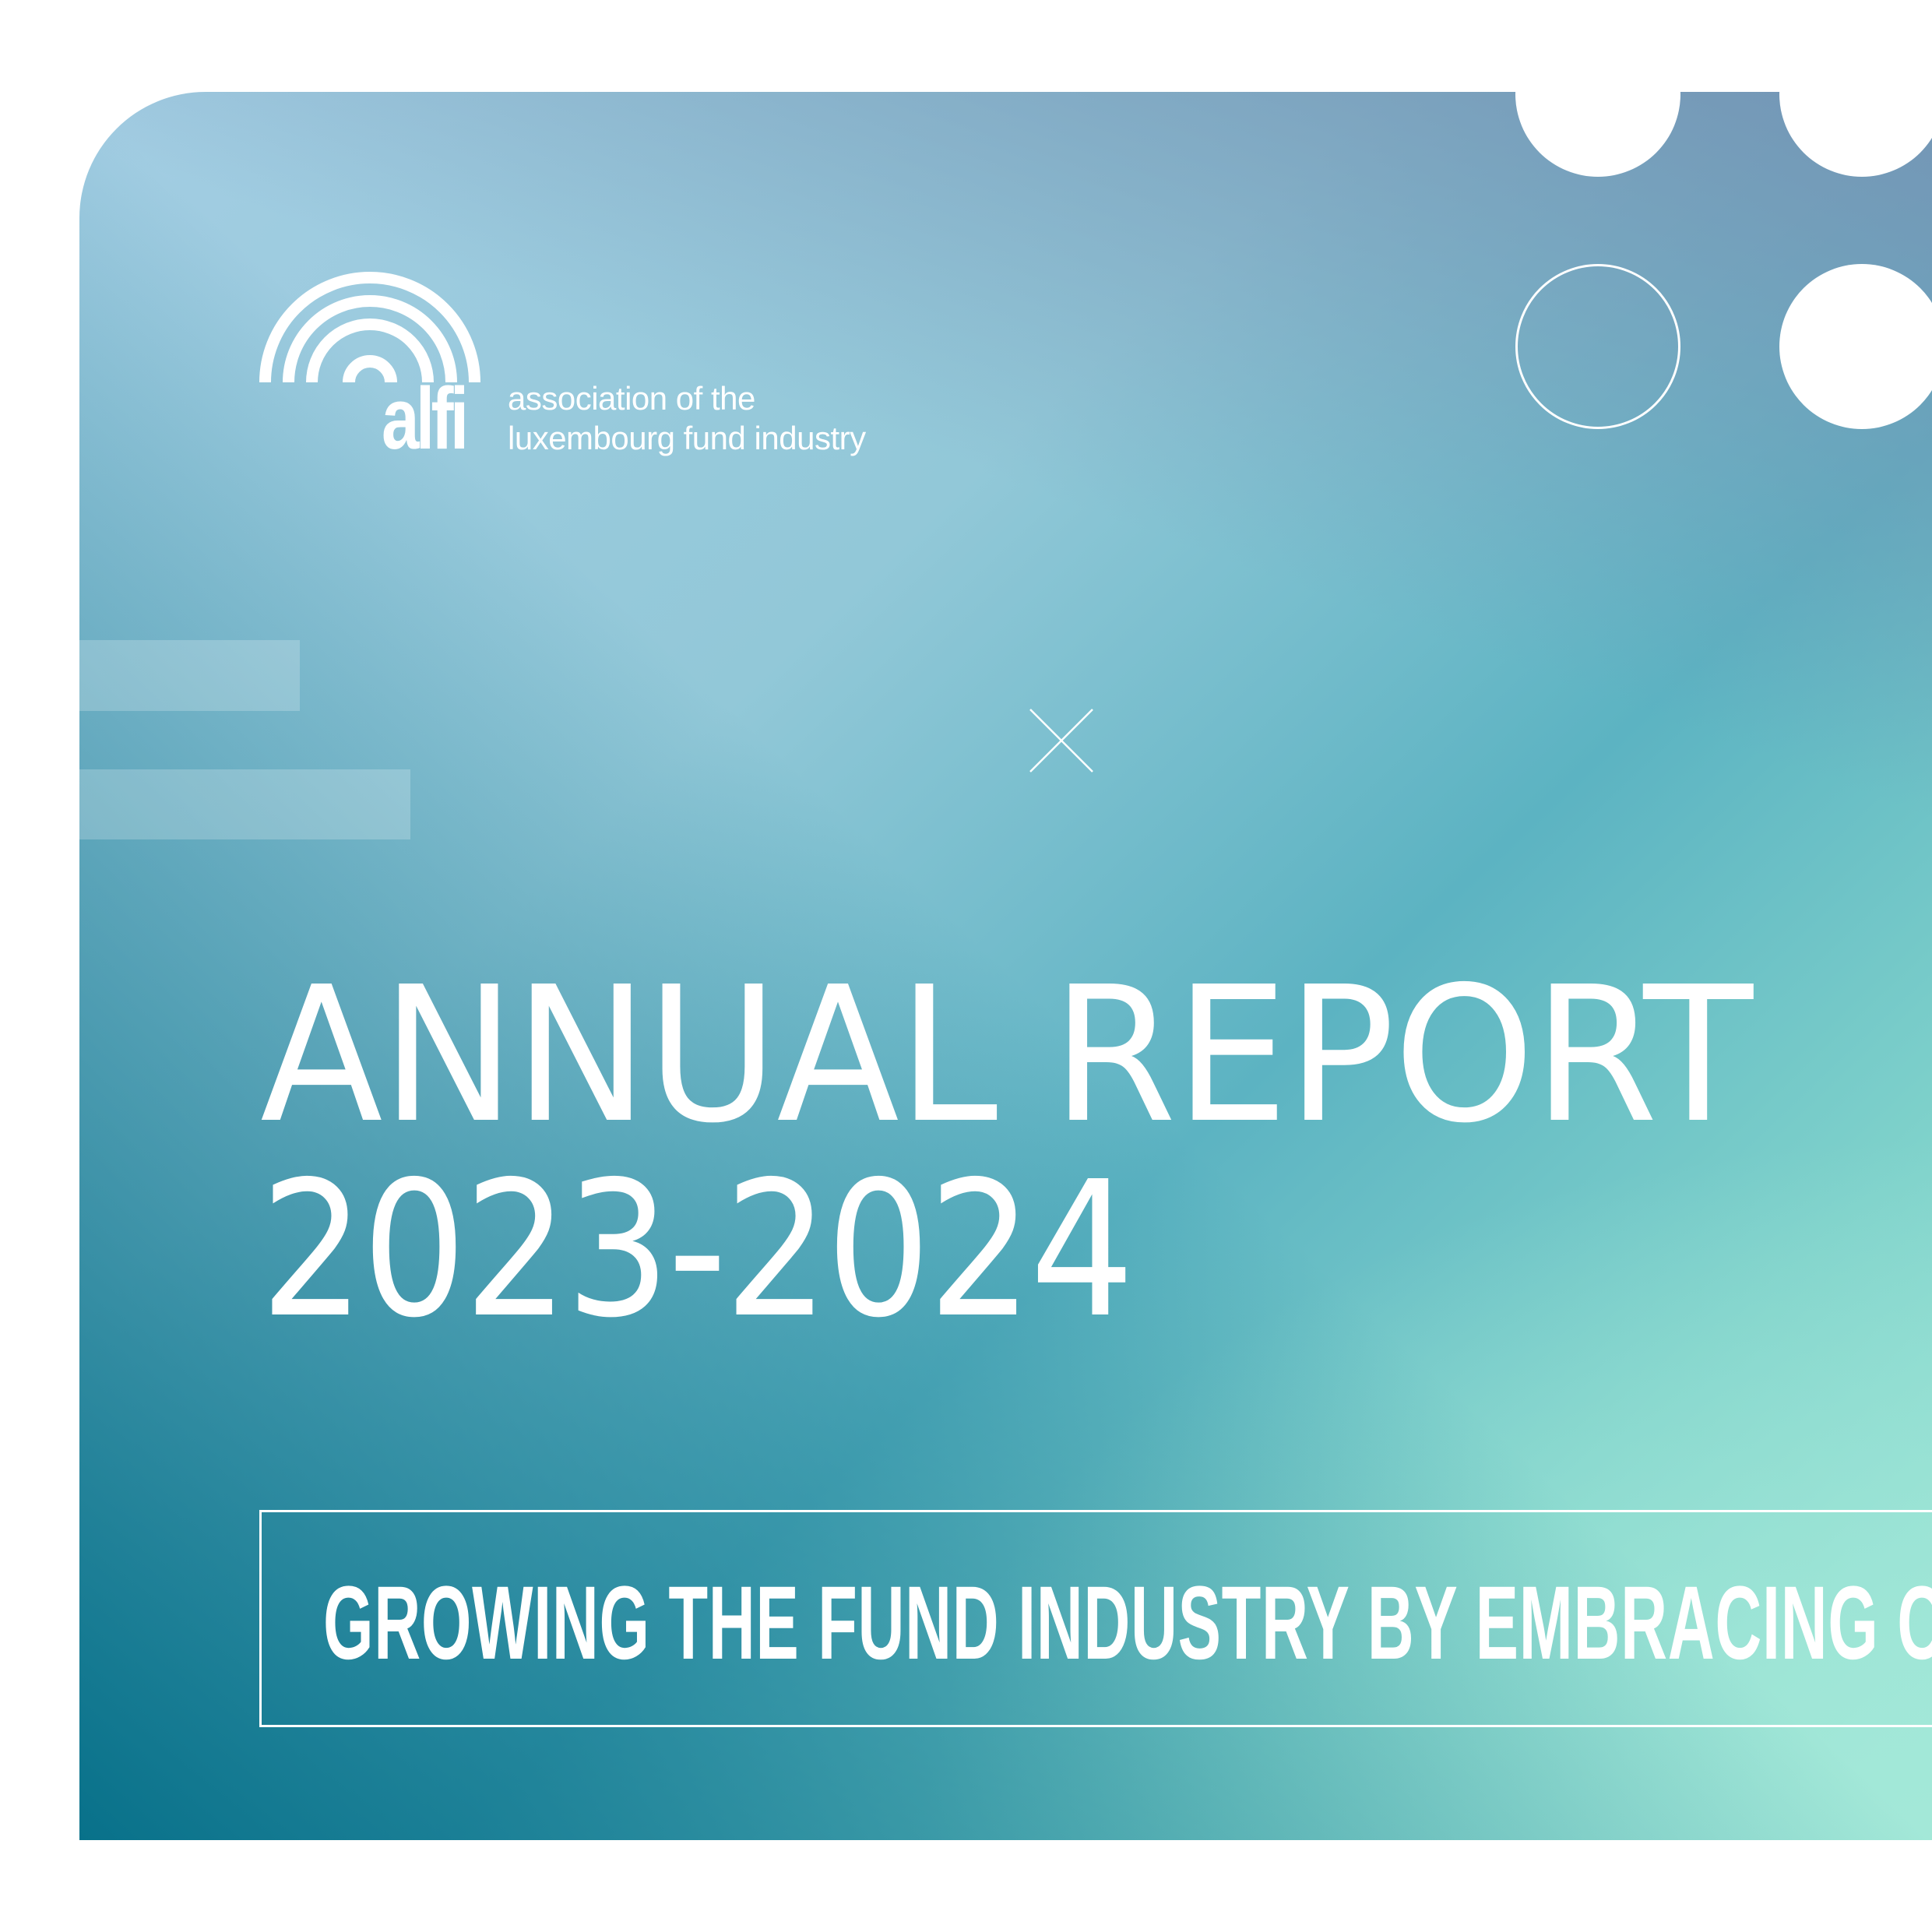 This screenshot has height=1932, width=1932. What do you see at coordinates (1855, 94) in the screenshot?
I see `circle-top-right-icon` at bounding box center [1855, 94].